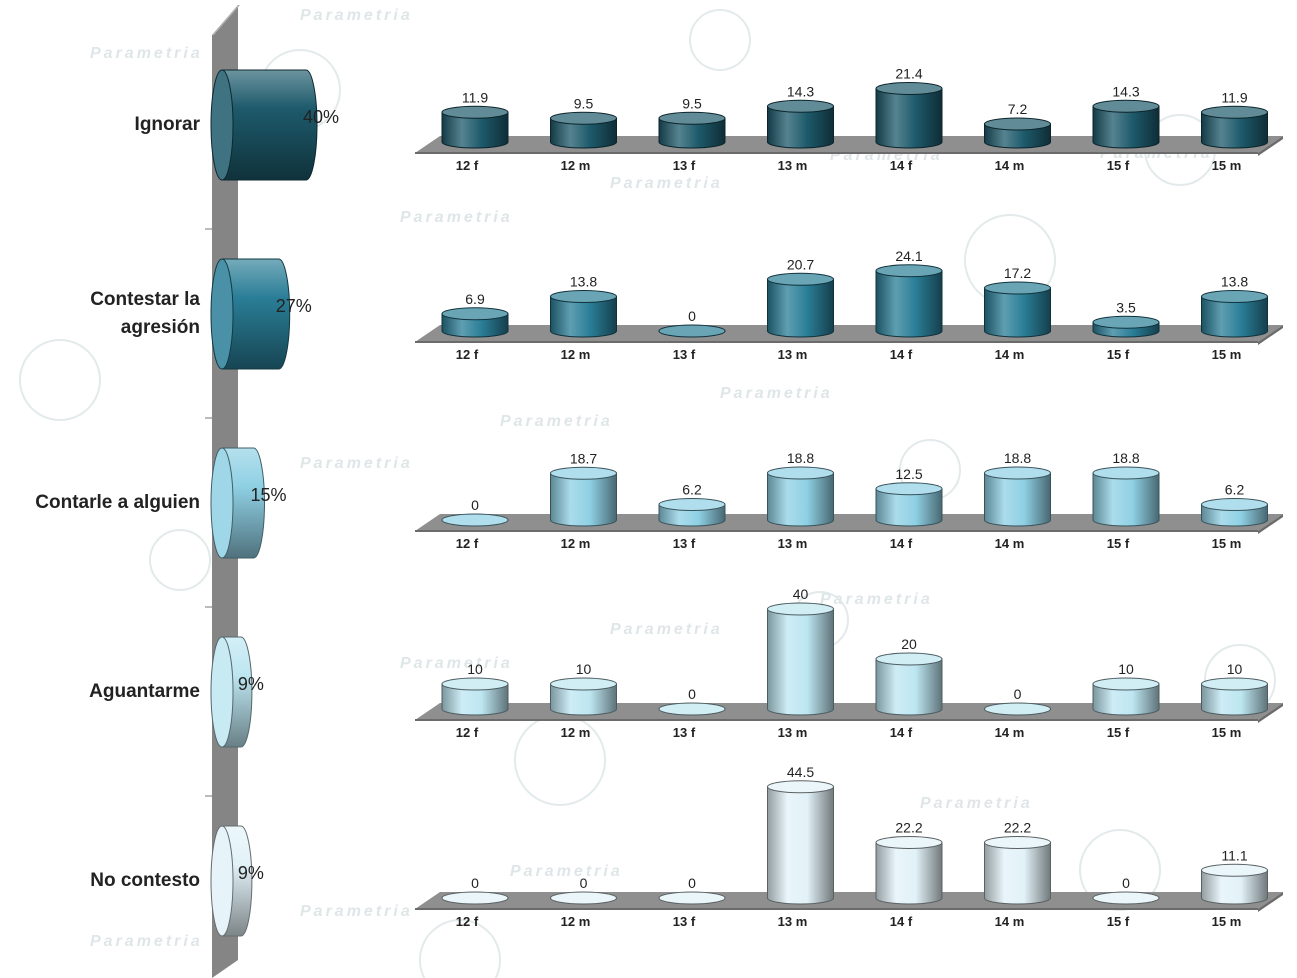 This screenshot has height=978, width=1297. I want to click on data-label: 18.7, so click(583, 458).